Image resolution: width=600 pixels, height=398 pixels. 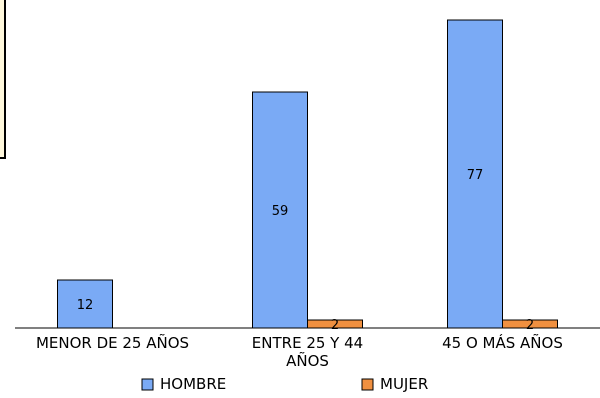 I want to click on data-label-mujer-1: 2, so click(x=335, y=325).